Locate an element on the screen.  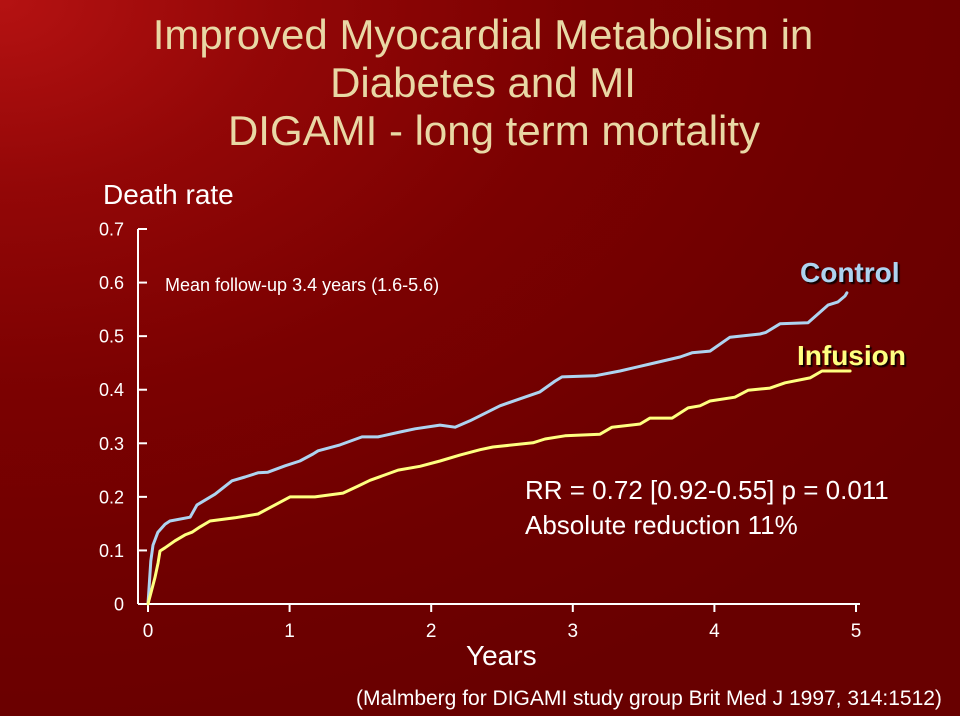
y-tick-label: 0.4 is located at coordinates (111, 390).